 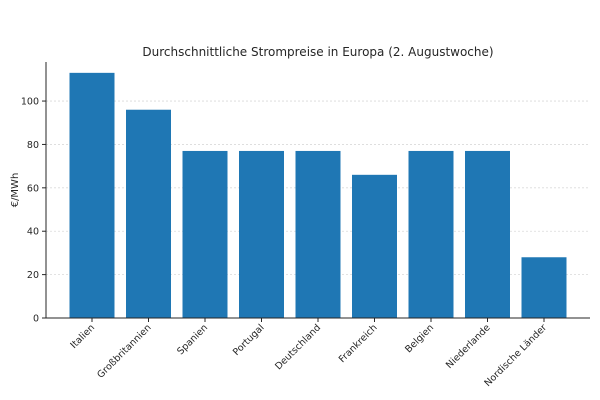 I want to click on x-tick-label: Portugal, so click(x=249, y=340).